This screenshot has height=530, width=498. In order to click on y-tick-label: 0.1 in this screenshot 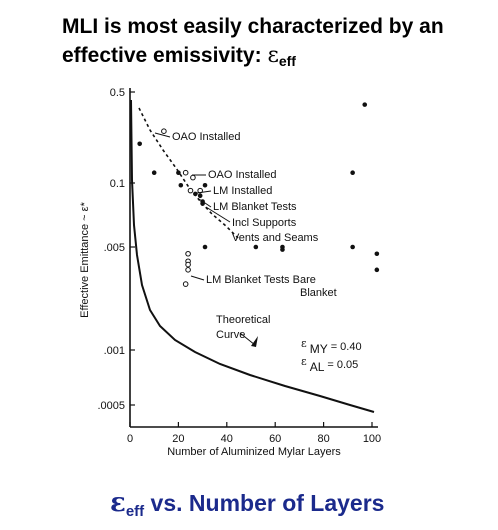, I will do `click(117, 184)`.